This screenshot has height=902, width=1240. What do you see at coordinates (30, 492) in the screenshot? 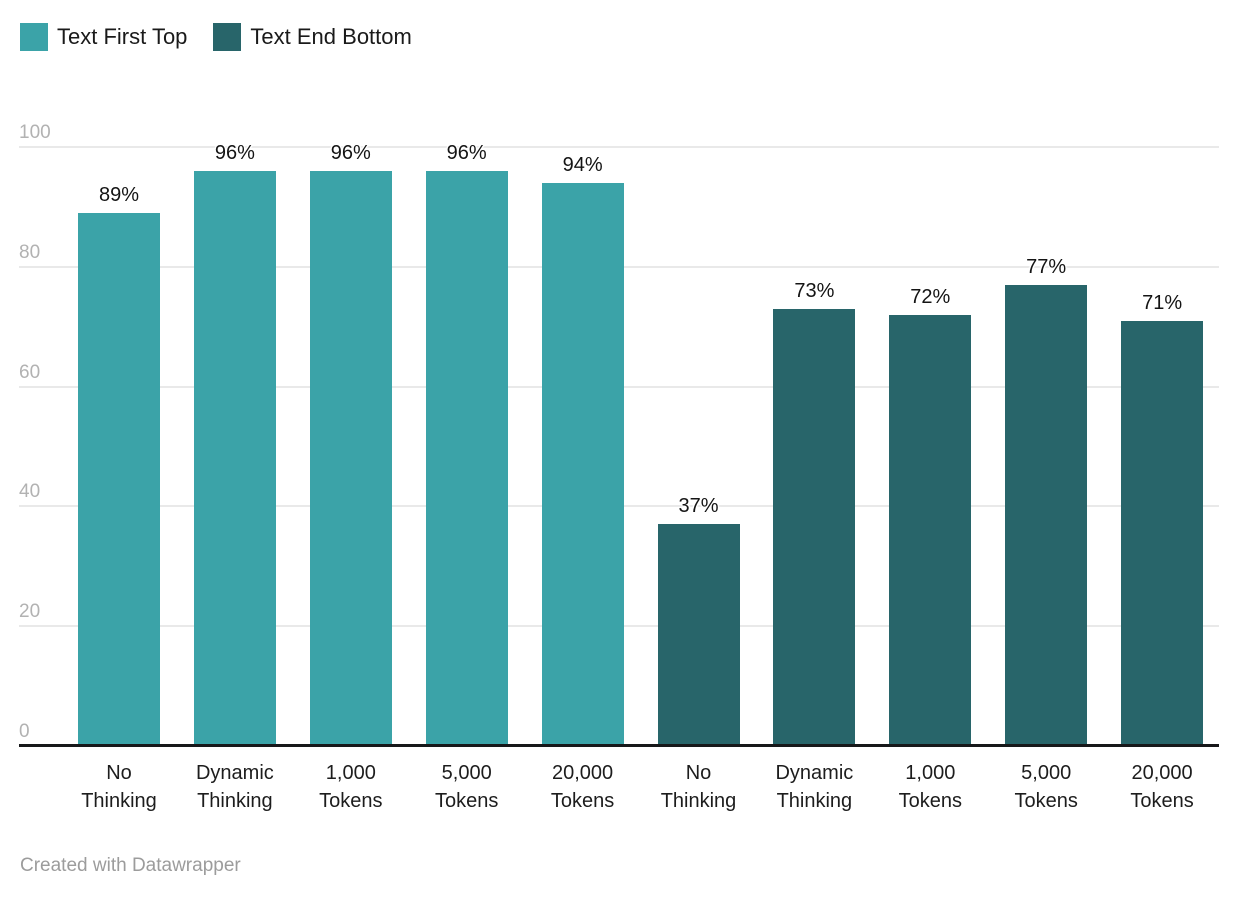
I see `y-axis-tick-label: 40` at bounding box center [30, 492].